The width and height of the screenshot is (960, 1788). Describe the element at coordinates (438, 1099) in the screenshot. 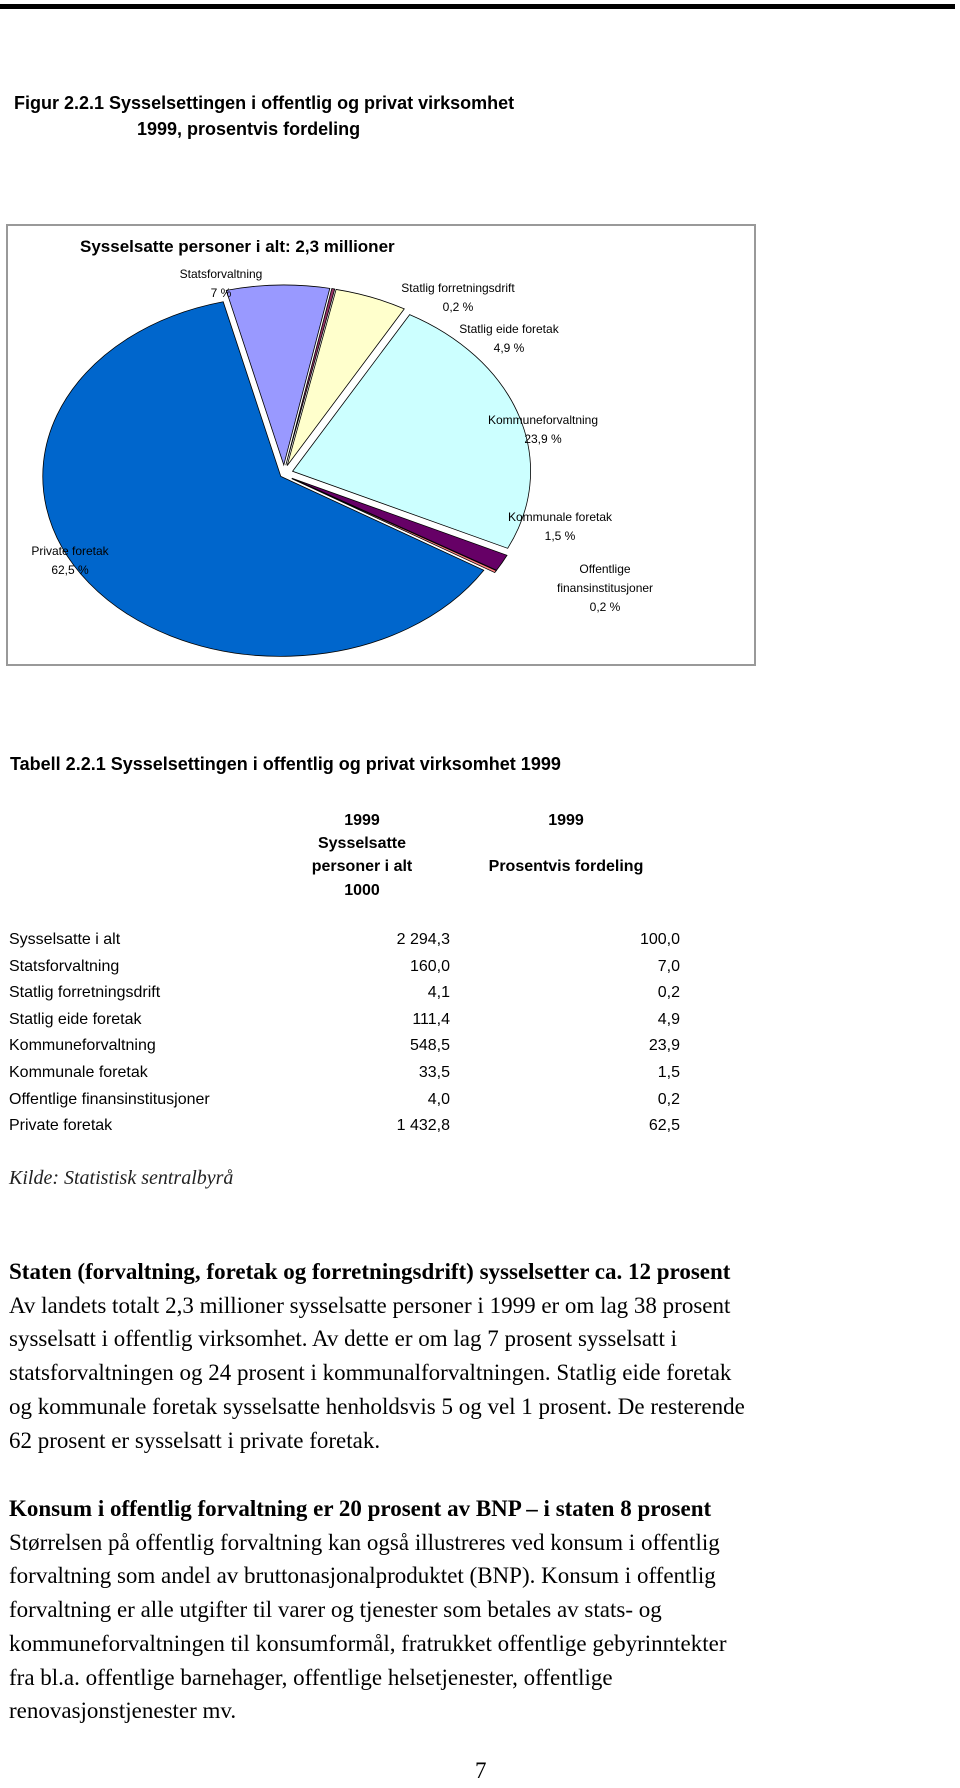

I see `cell-value: 4,0` at that location.